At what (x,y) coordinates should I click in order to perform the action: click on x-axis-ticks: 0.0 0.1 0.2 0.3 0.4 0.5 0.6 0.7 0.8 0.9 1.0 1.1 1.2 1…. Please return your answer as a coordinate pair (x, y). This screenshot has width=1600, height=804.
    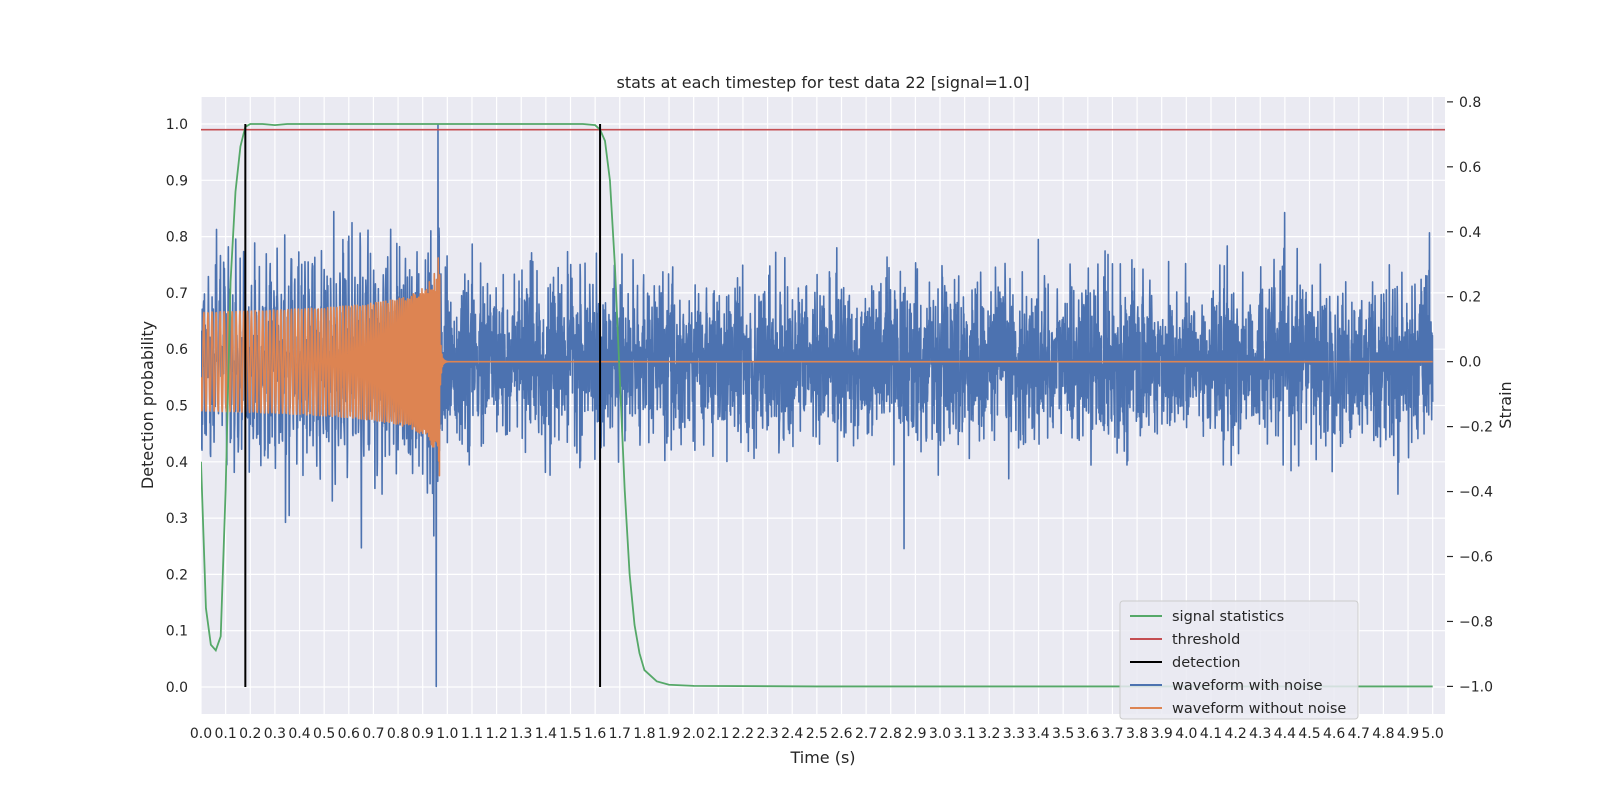
    Looking at the image, I should click on (817, 734).